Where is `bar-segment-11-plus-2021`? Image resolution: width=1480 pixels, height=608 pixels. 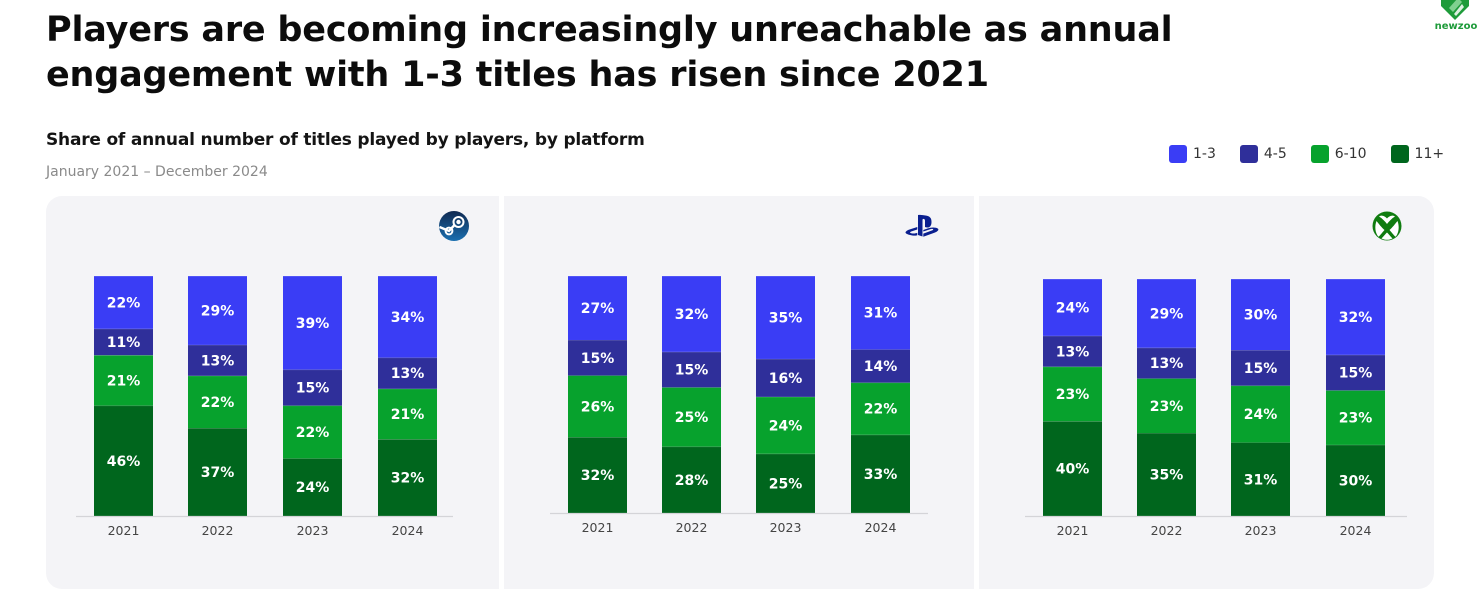
bar-segment-11-plus-2021 is located at coordinates (123, 460).